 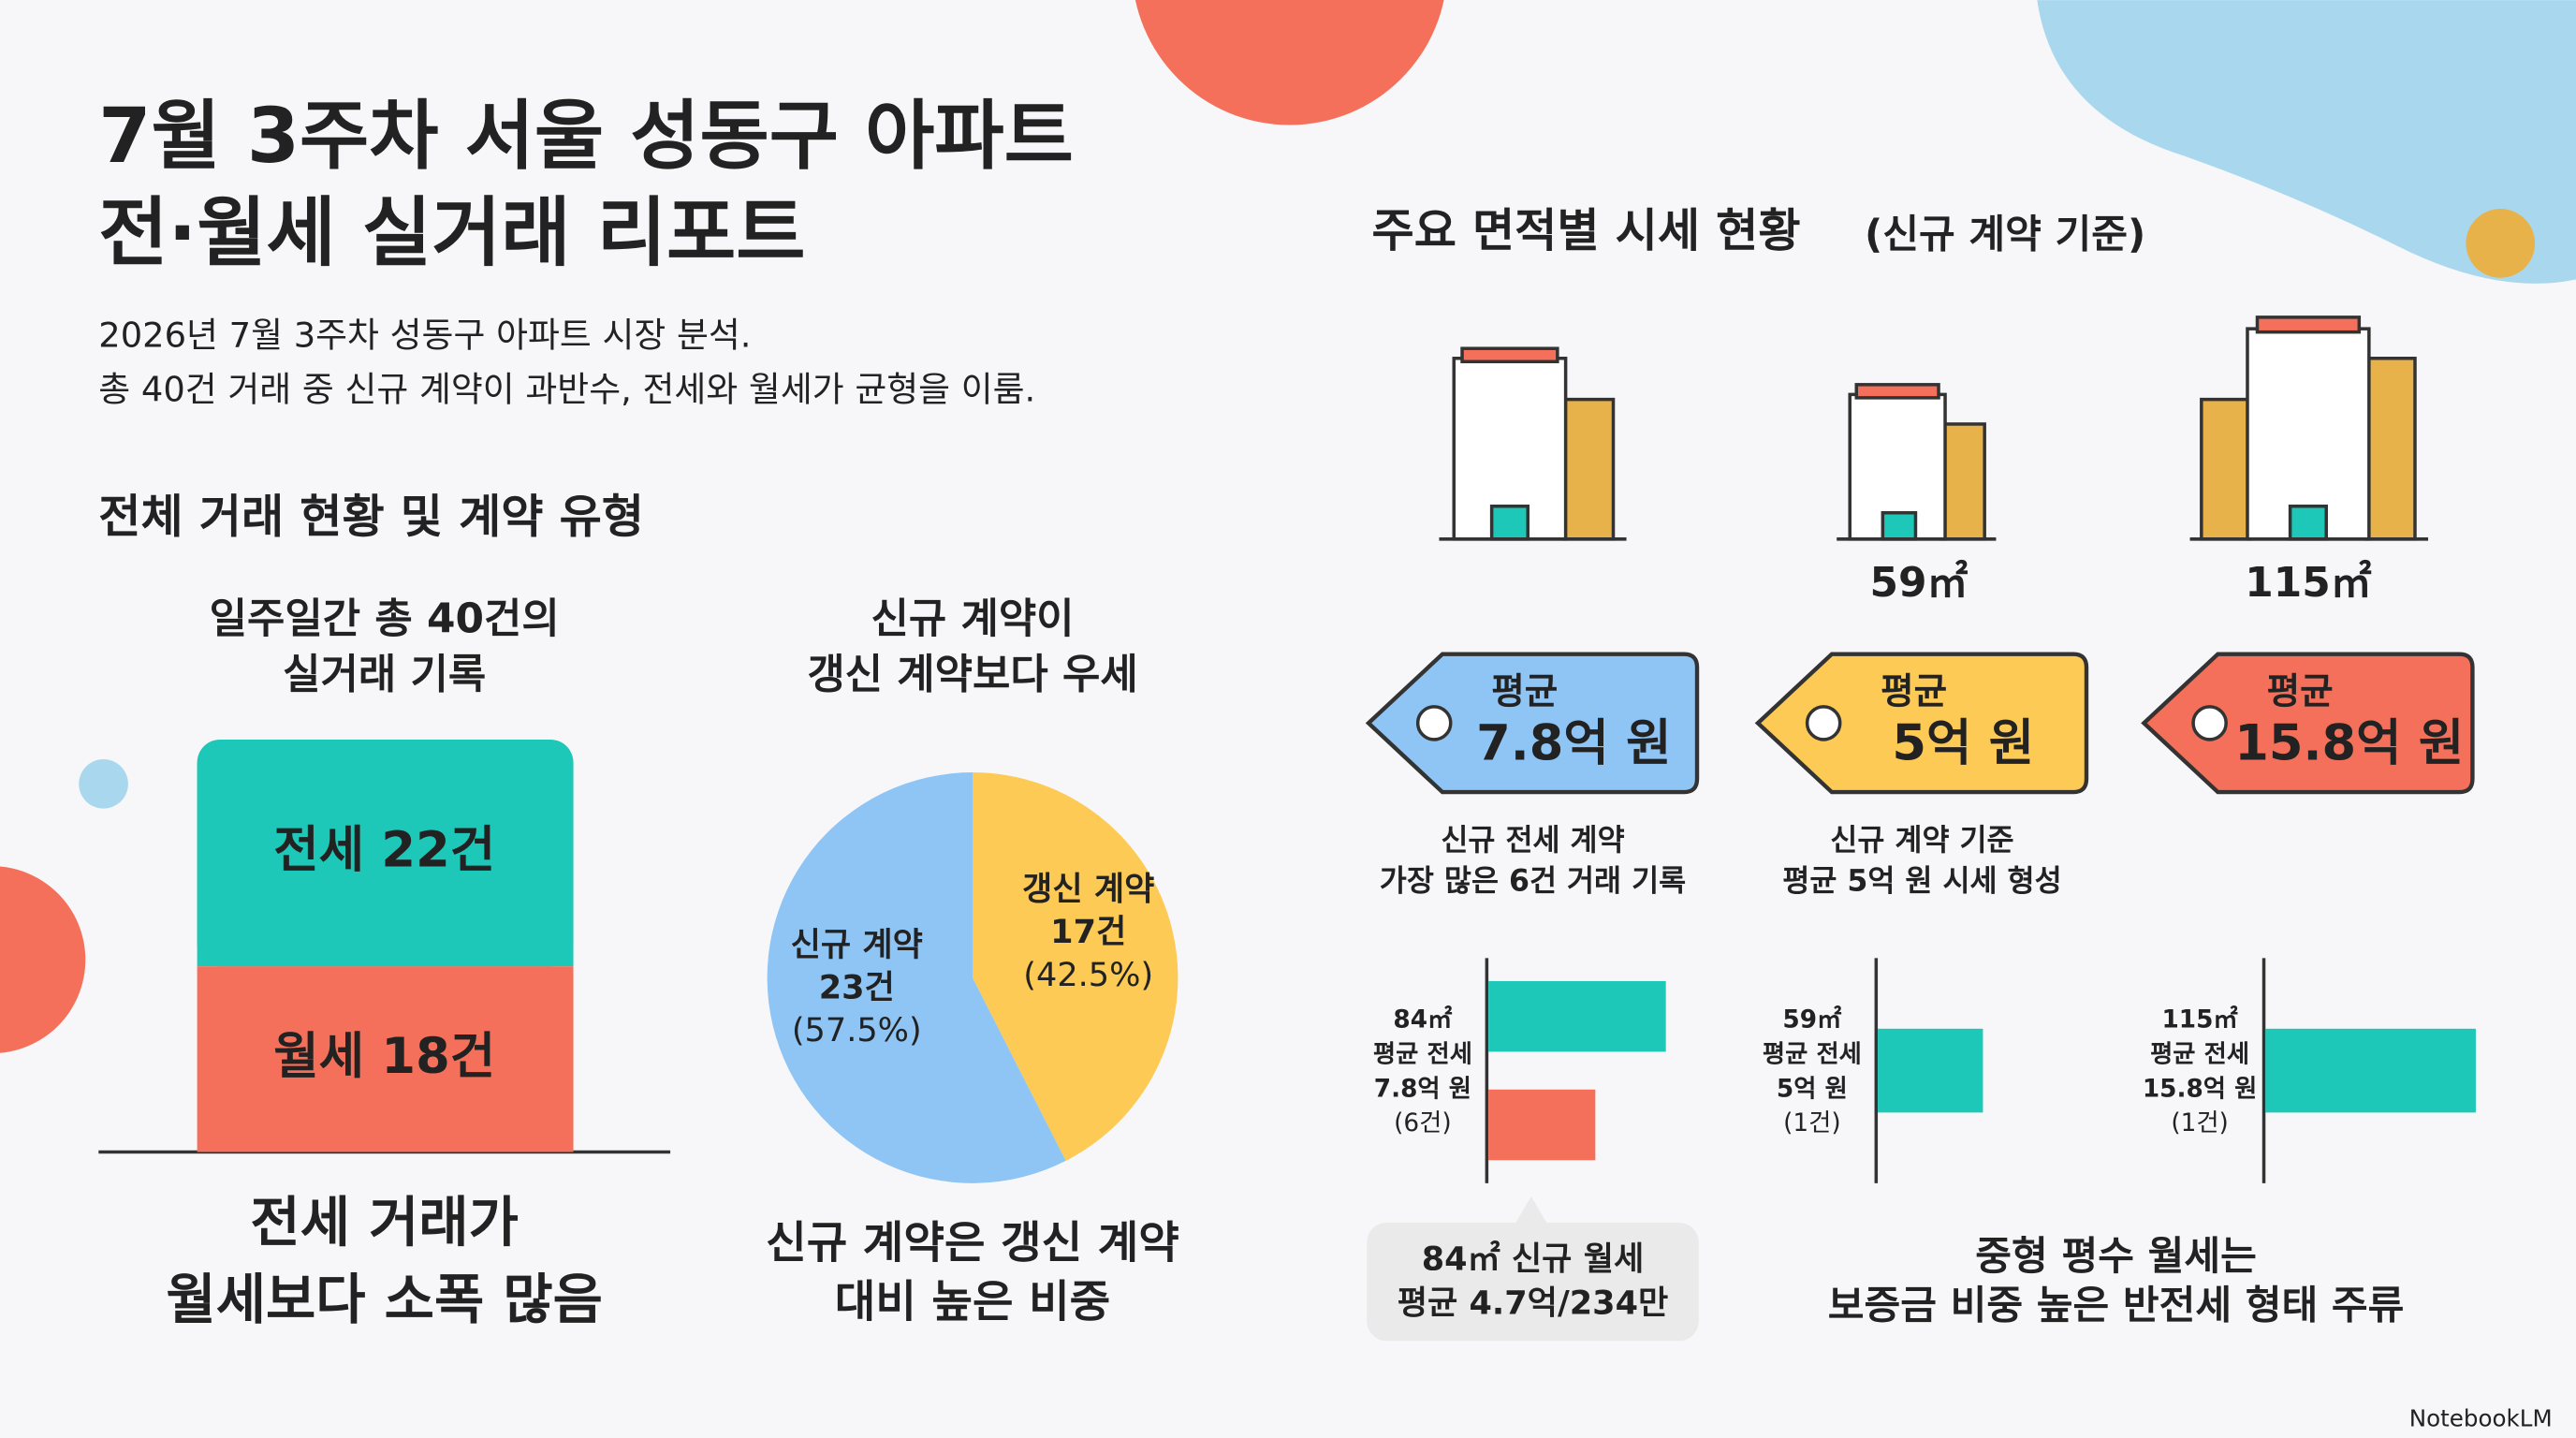 I want to click on tag-text: 5억 원, so click(x=1963, y=743).